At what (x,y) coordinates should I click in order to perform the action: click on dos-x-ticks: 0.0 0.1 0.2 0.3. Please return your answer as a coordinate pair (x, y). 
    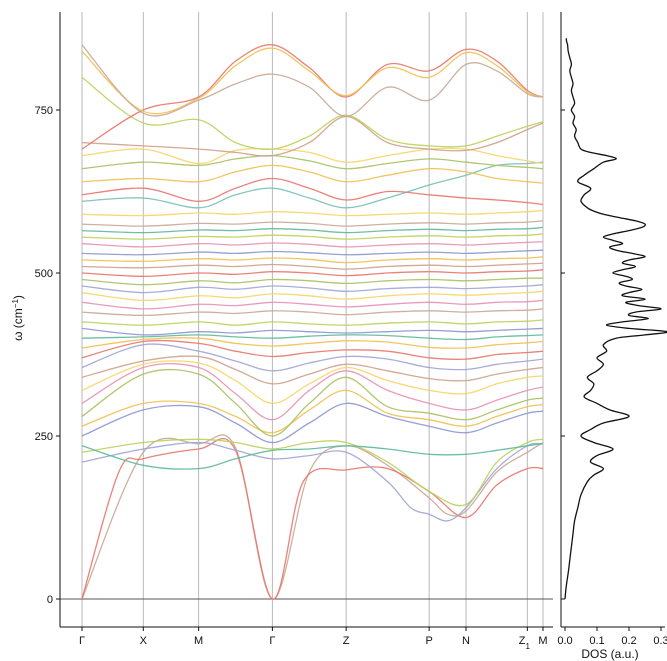
    Looking at the image, I should click on (612, 637).